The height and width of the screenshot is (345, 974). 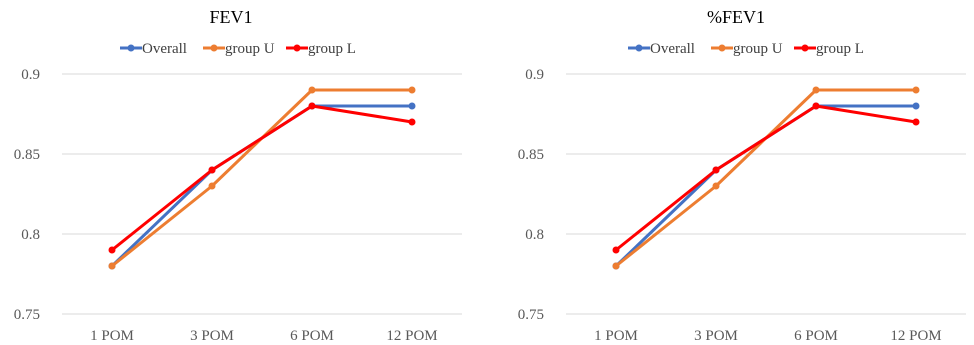 What do you see at coordinates (531, 315) in the screenshot?
I see `percent-fev1-y-tick-label: 0.75` at bounding box center [531, 315].